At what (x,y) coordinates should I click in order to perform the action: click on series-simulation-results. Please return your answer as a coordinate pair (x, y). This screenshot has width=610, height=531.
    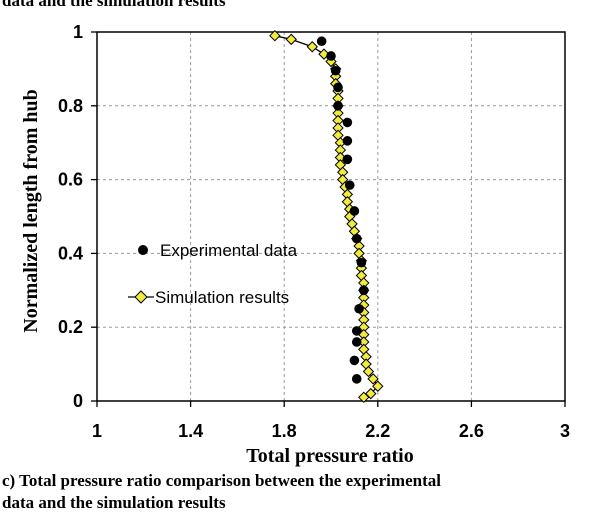
    Looking at the image, I should click on (326, 216).